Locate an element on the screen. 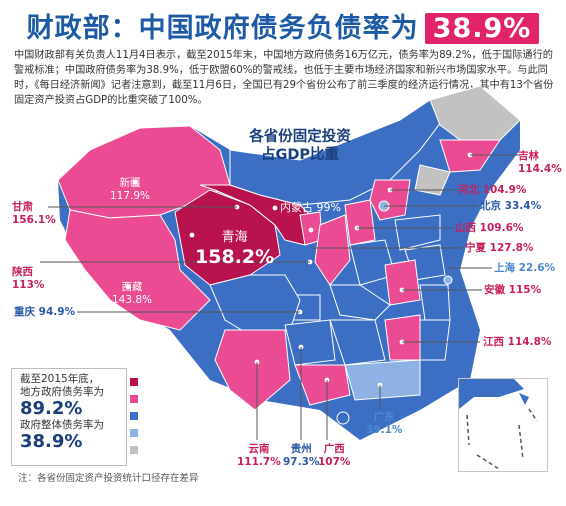 This screenshot has width=566, height=506. province-shanghai is located at coordinates (448, 280).